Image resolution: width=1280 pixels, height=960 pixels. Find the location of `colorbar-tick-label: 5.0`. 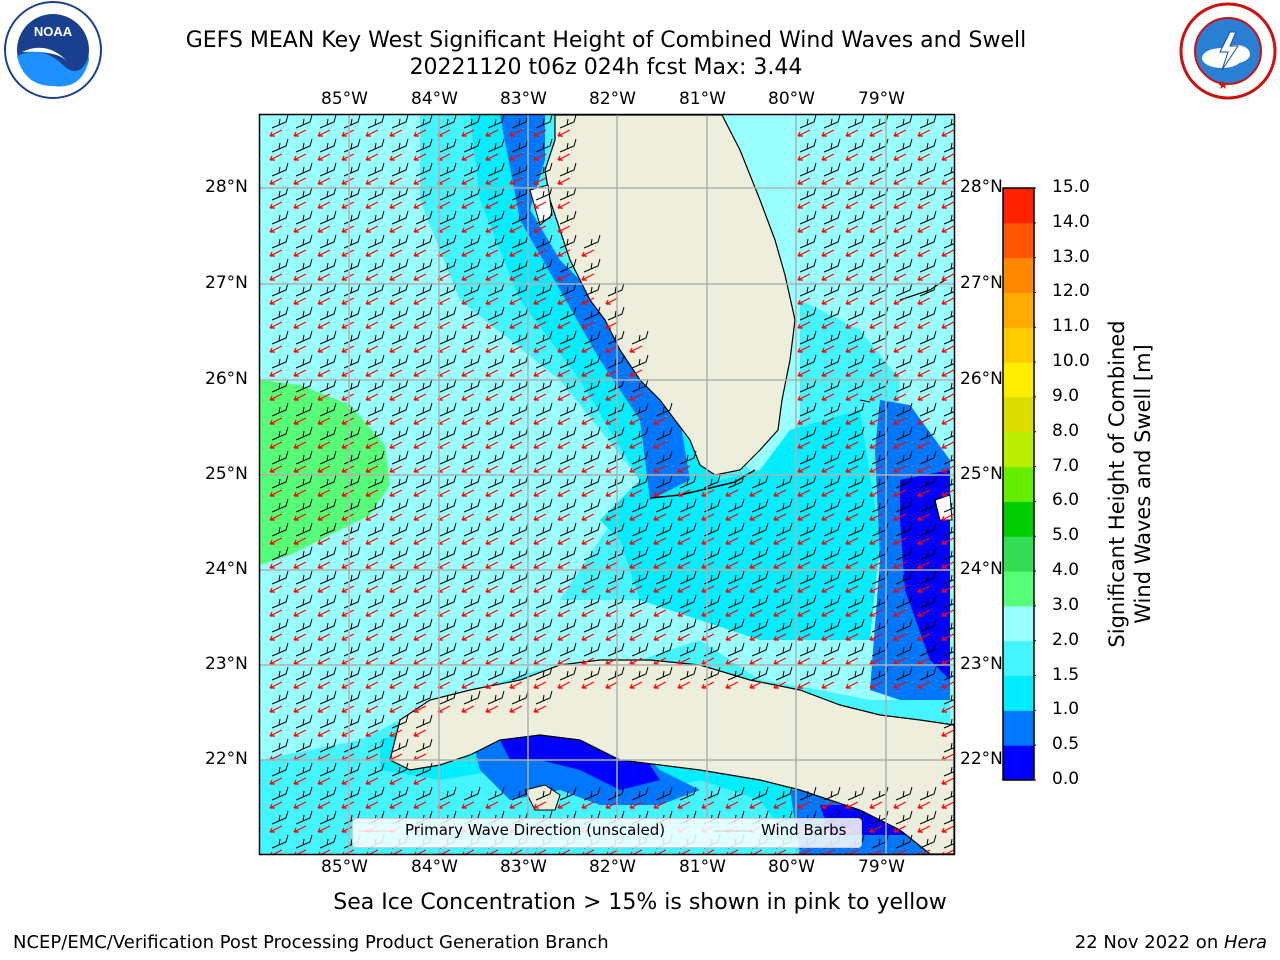

colorbar-tick-label: 5.0 is located at coordinates (1066, 535).